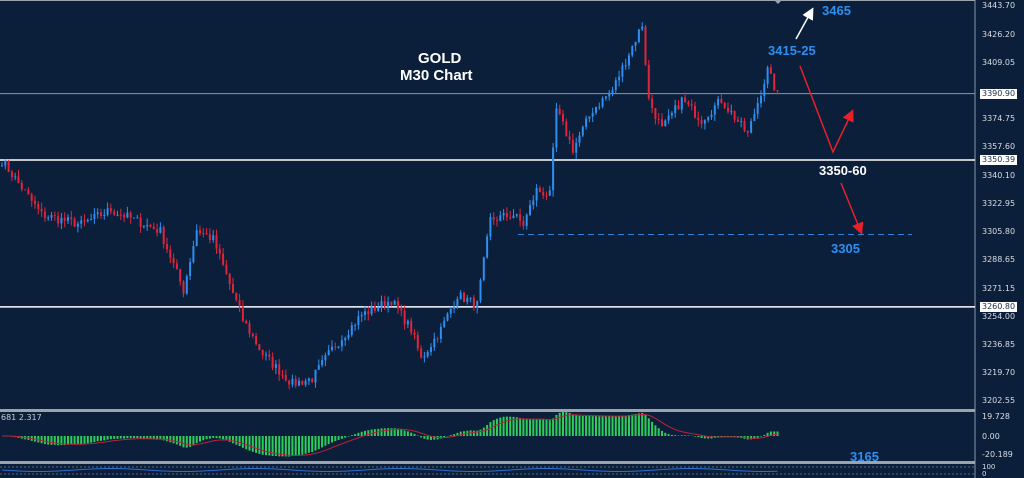 This screenshot has height=478, width=1024. What do you see at coordinates (389, 435) in the screenshot?
I see `macd-signal-line` at bounding box center [389, 435].